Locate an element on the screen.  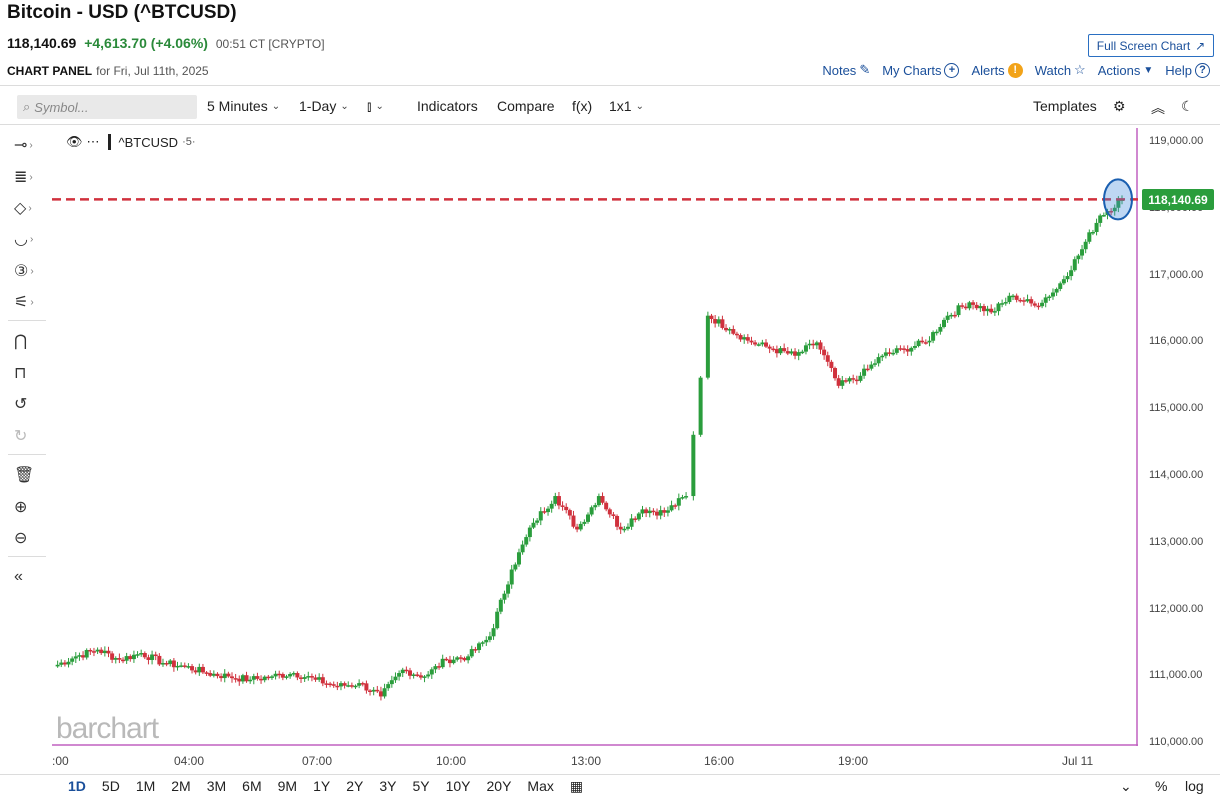
expand-arrow-icon: ↗ is located at coordinates (1200, 45).